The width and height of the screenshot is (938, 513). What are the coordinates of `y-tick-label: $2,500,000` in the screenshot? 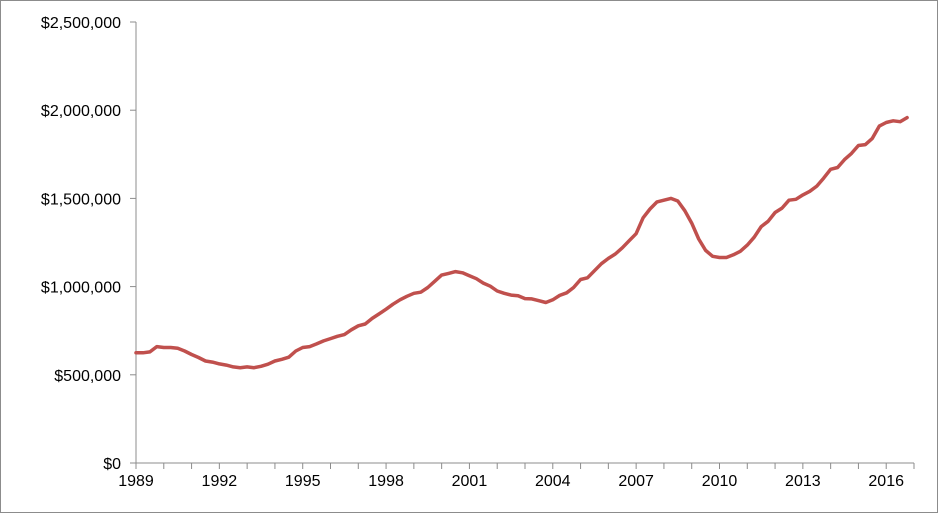 It's located at (81, 23).